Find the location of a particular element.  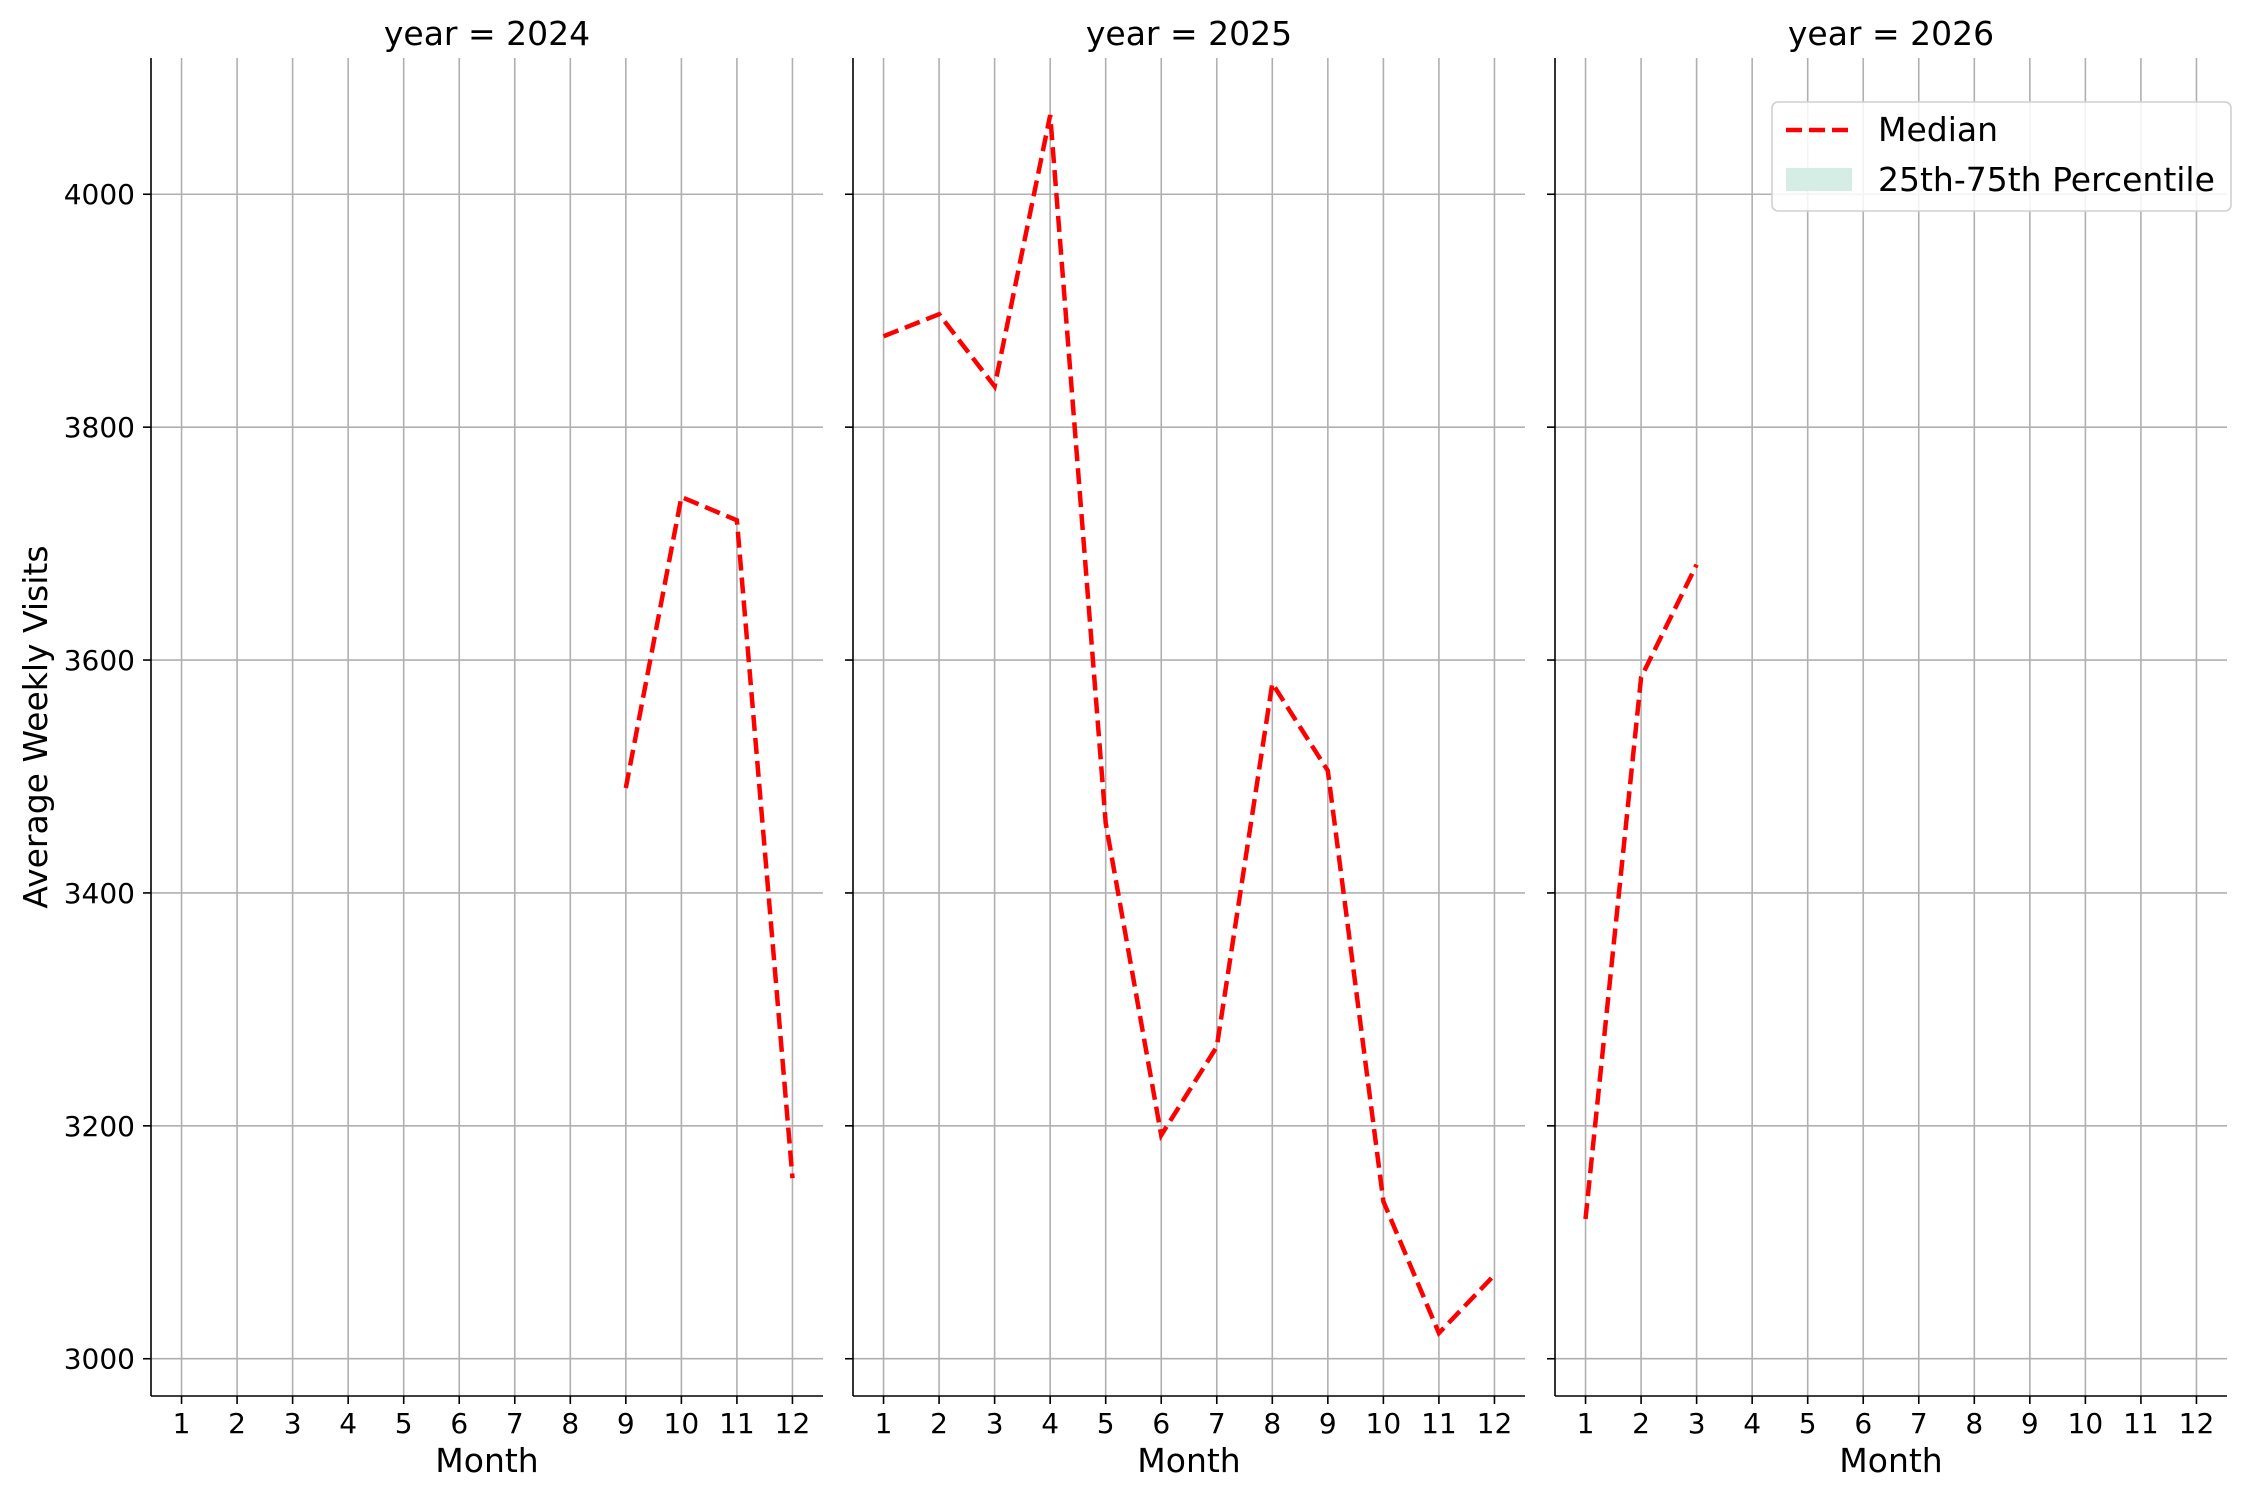

legend-box is located at coordinates (2001, 156).